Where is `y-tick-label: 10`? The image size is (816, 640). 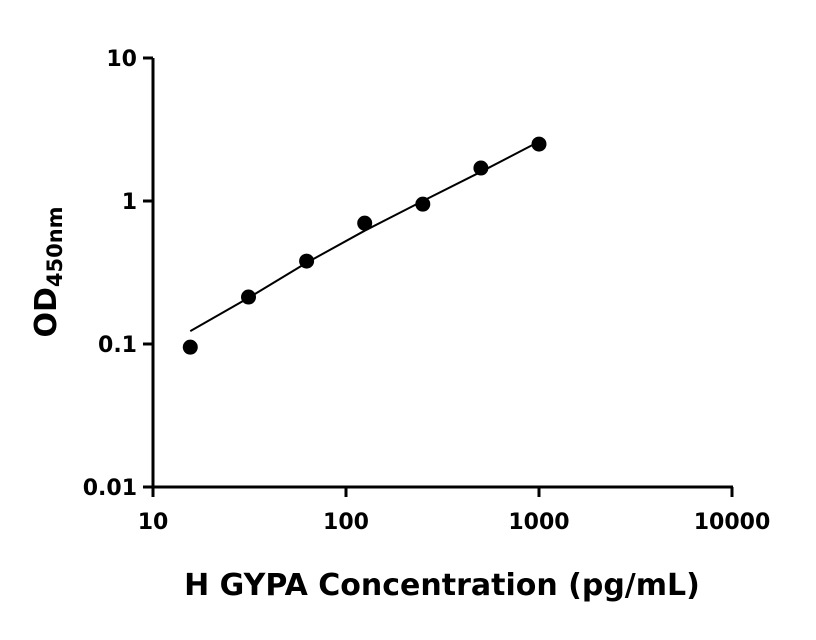
y-tick-label: 10 is located at coordinates (121, 59).